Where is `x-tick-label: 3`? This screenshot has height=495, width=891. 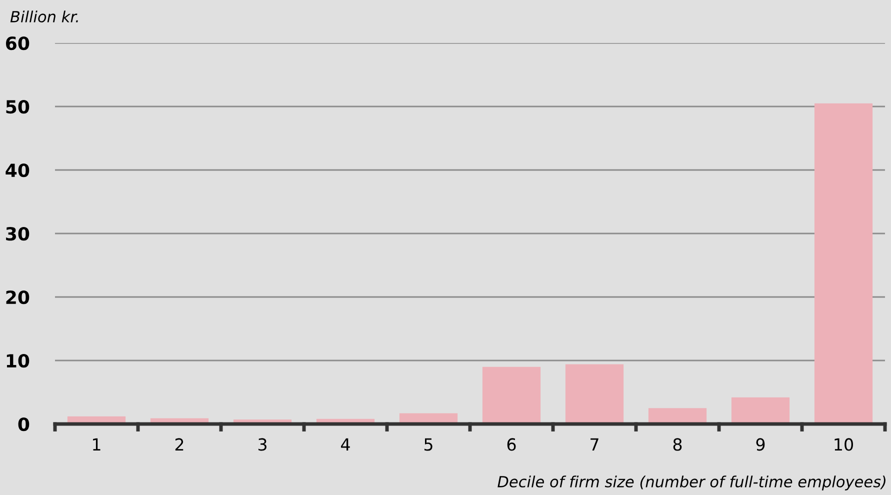
x-tick-label: 3 is located at coordinates (262, 444).